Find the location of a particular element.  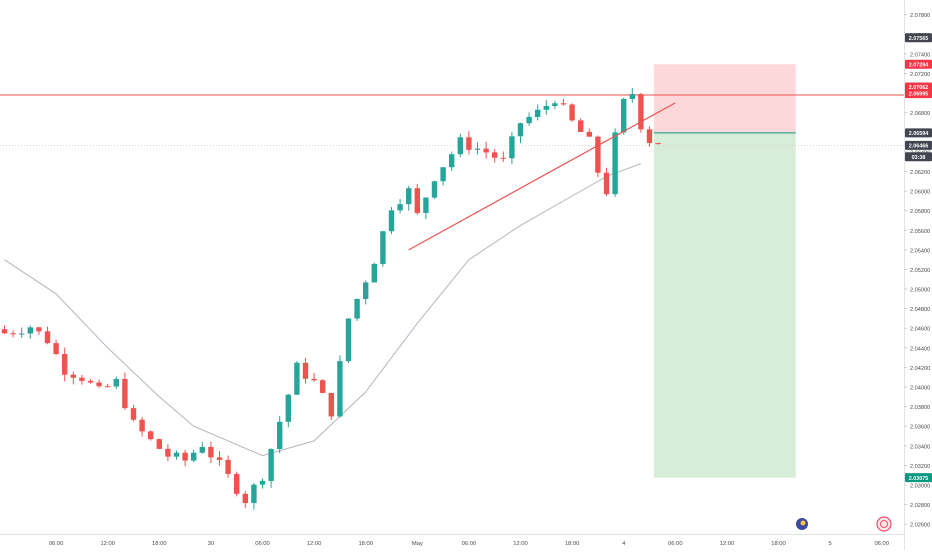

trendline is located at coordinates (542, 176).